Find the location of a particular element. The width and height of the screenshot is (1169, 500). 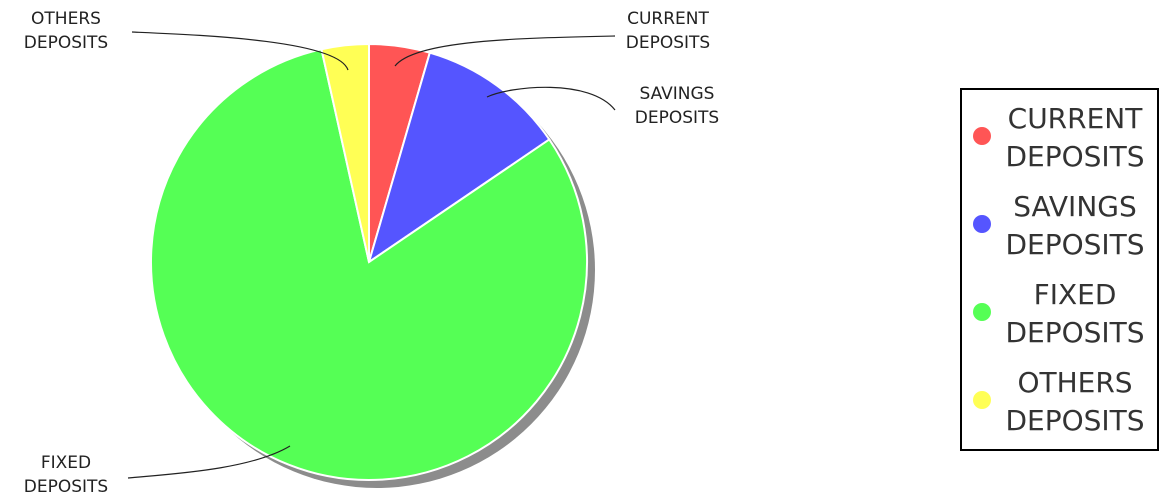

legend-box is located at coordinates (1059, 269).